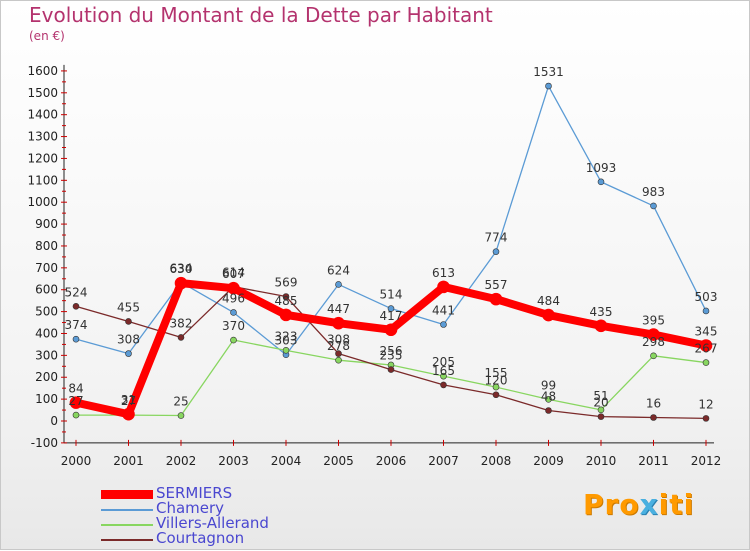 The image size is (750, 551). What do you see at coordinates (391, 461) in the screenshot?
I see `x-tick-label: 2006` at bounding box center [391, 461].